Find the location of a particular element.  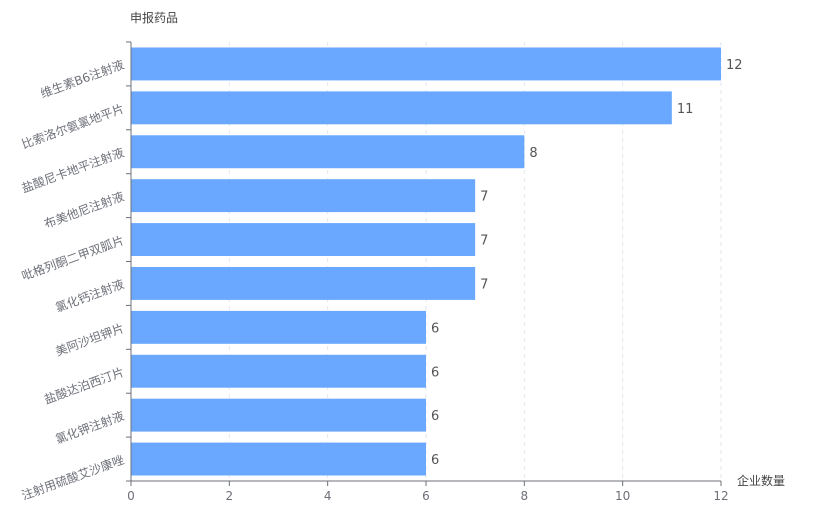

bar-value-label: 11 is located at coordinates (685, 109).